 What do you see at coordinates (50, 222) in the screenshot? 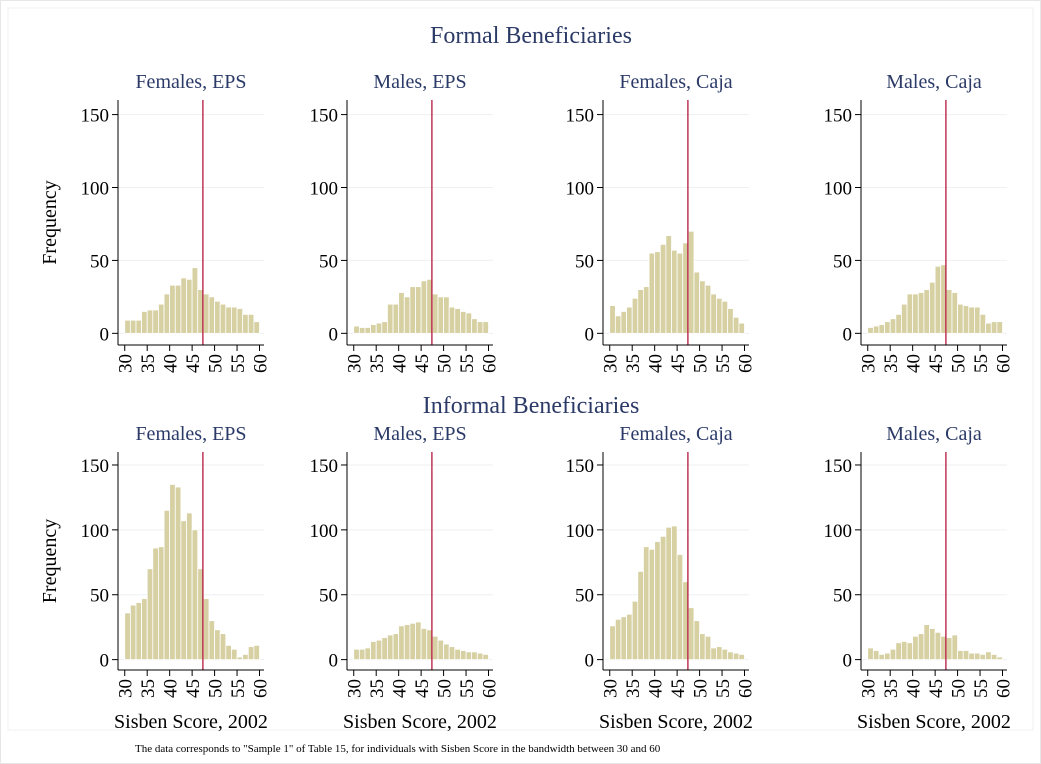
I see `y-axis-label: Frequency` at bounding box center [50, 222].